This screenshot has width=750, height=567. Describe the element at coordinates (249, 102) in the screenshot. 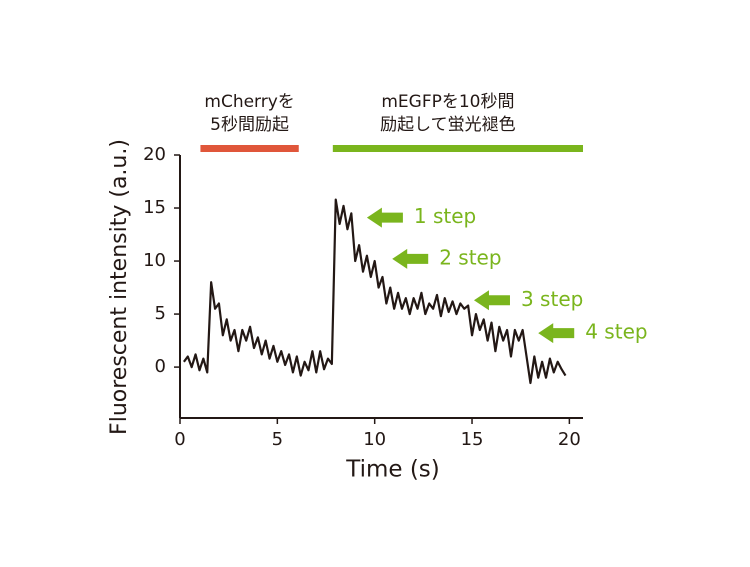

I see `bar-label: mCherryを` at that location.